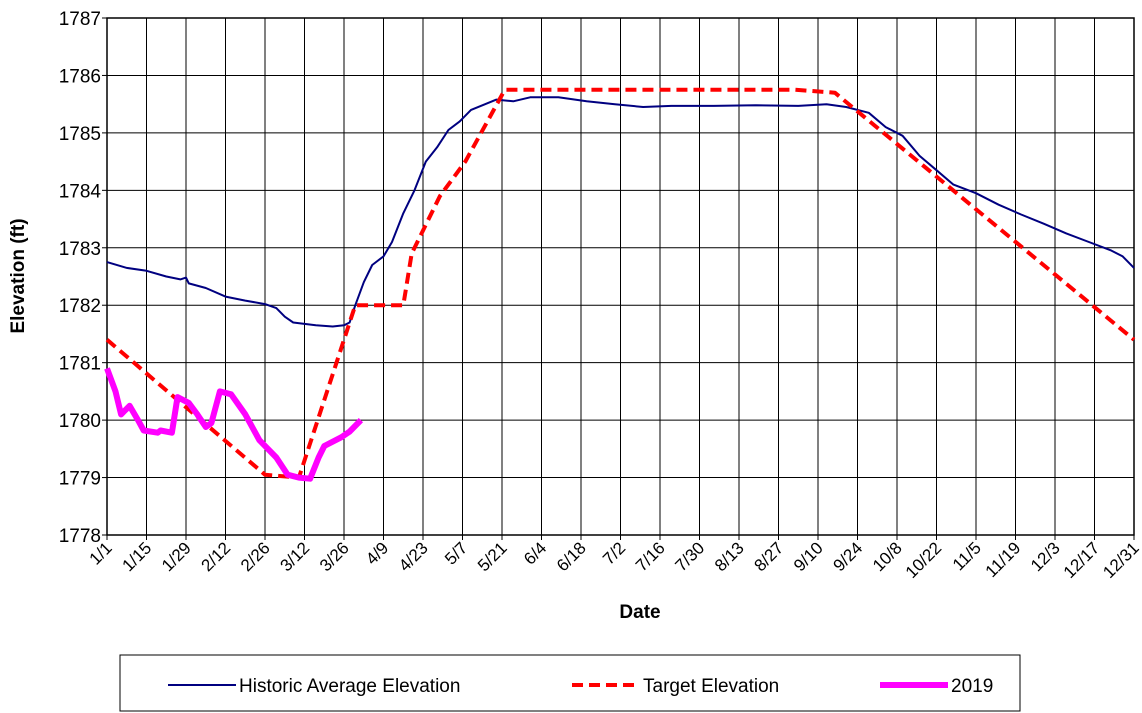  Describe the element at coordinates (80, 76) in the screenshot. I see `y-tick-label: 1786` at that location.